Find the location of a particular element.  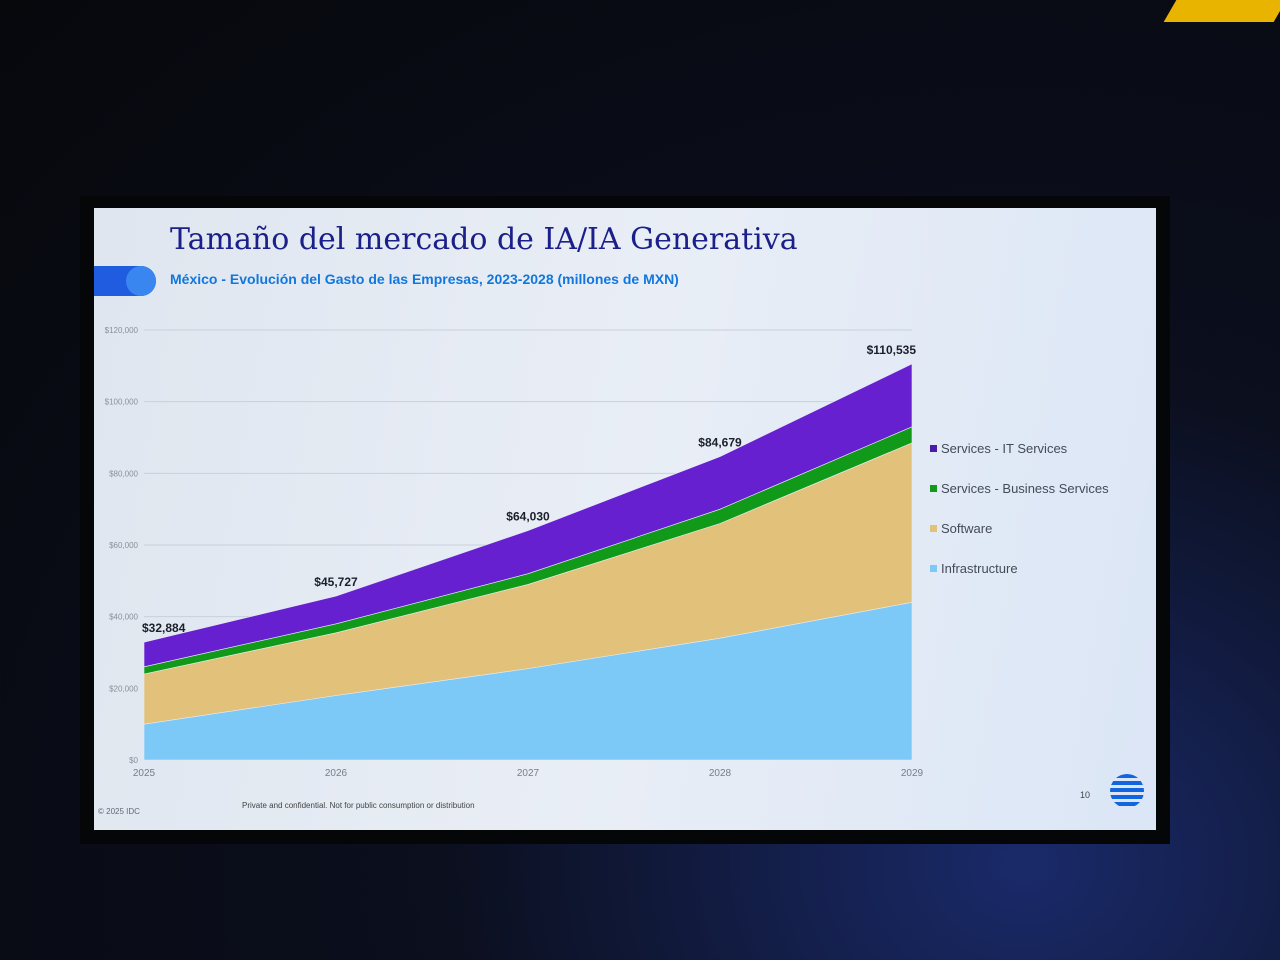

legend-label: Software is located at coordinates (967, 528).